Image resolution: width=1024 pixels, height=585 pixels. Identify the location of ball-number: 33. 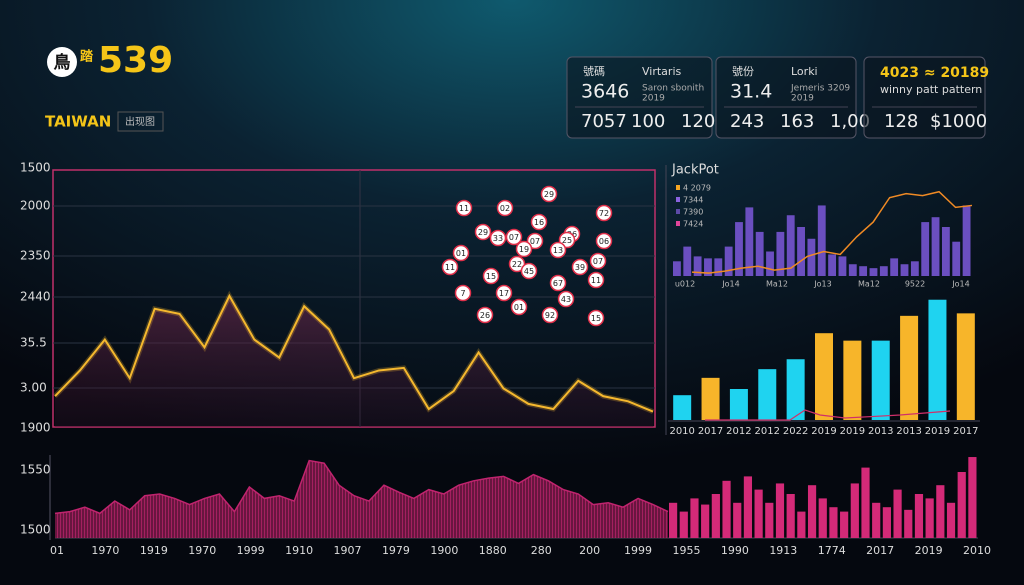
(498, 238).